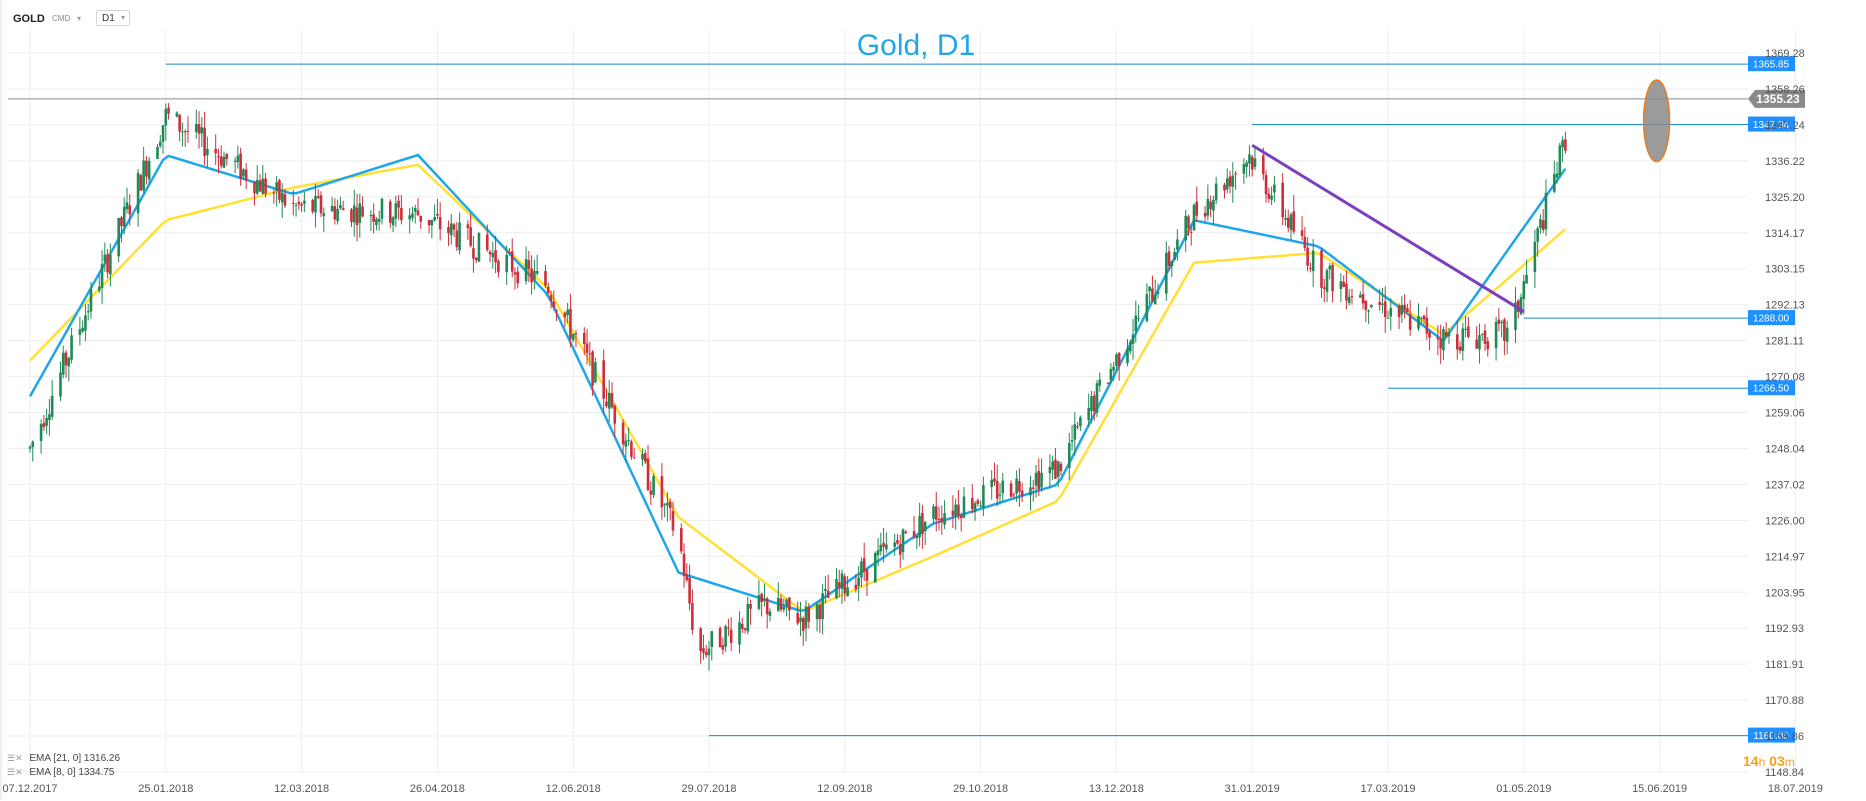 Image resolution: width=1866 pixels, height=801 pixels. What do you see at coordinates (1751, 761) in the screenshot?
I see `timer-hours: 14` at bounding box center [1751, 761].